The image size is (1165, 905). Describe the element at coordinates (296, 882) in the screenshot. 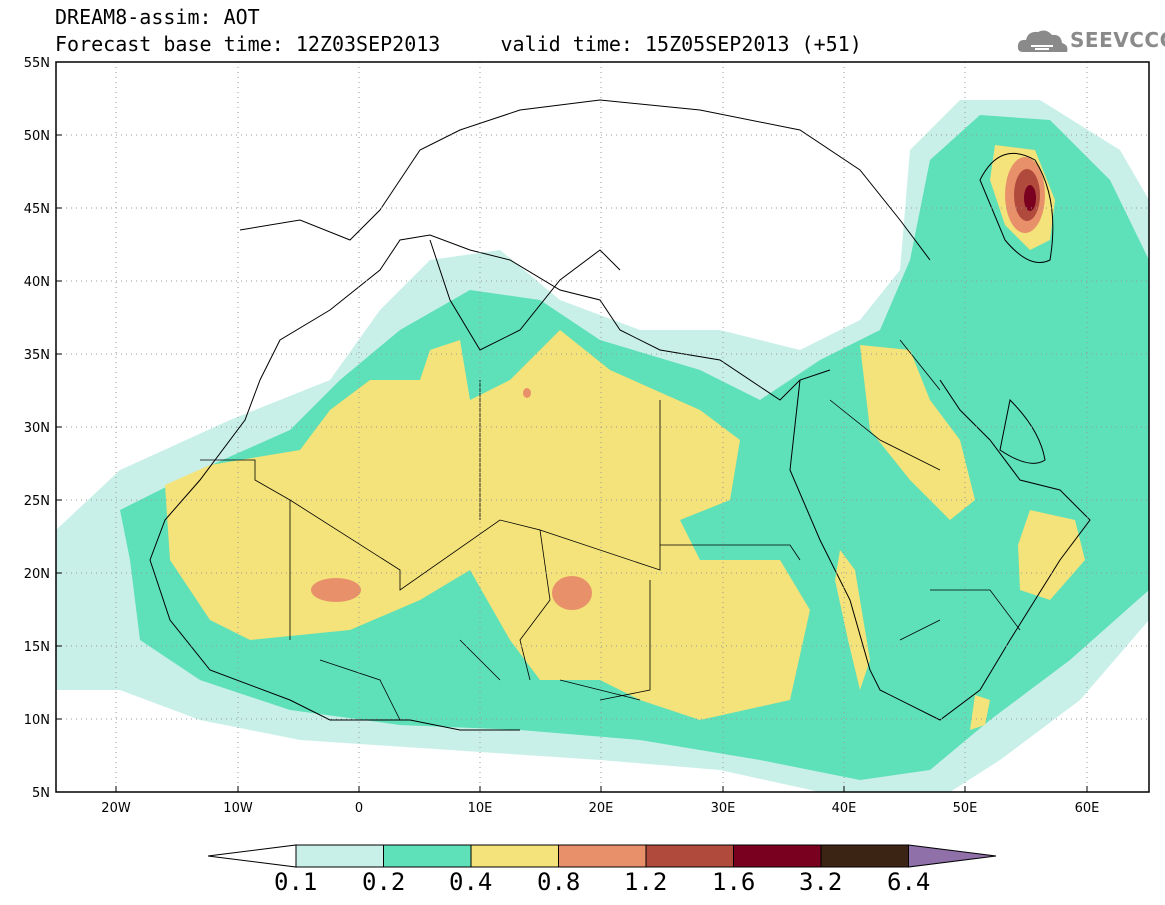

I see `colorbar-label-0-1: 0.1` at that location.